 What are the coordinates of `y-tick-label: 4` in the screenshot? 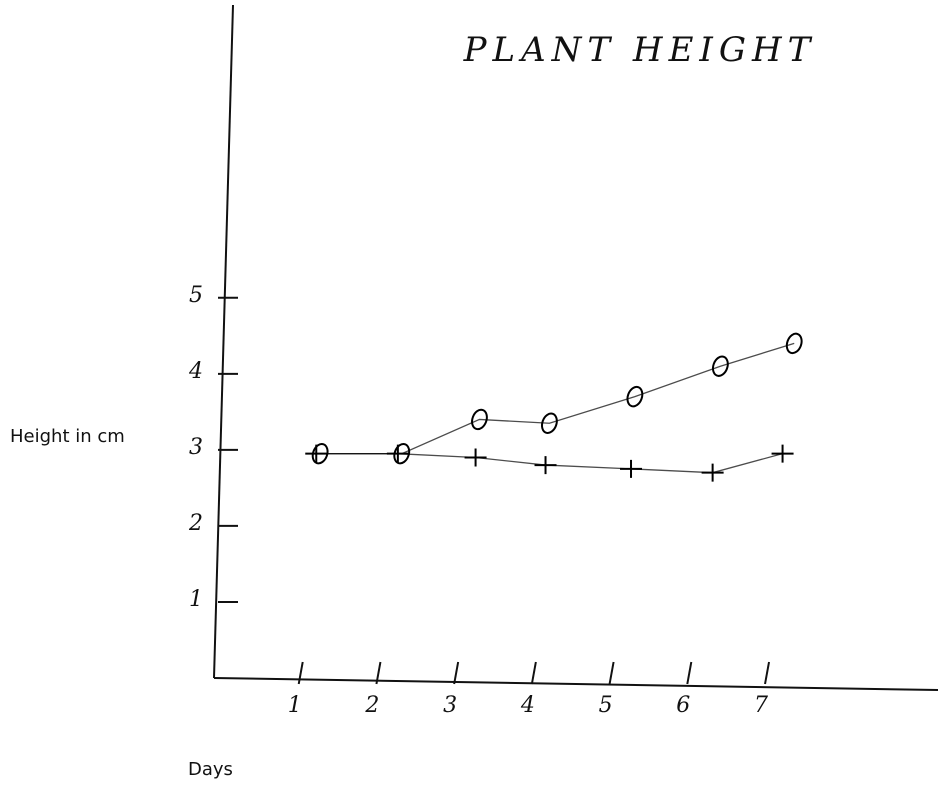 It's located at (195, 371).